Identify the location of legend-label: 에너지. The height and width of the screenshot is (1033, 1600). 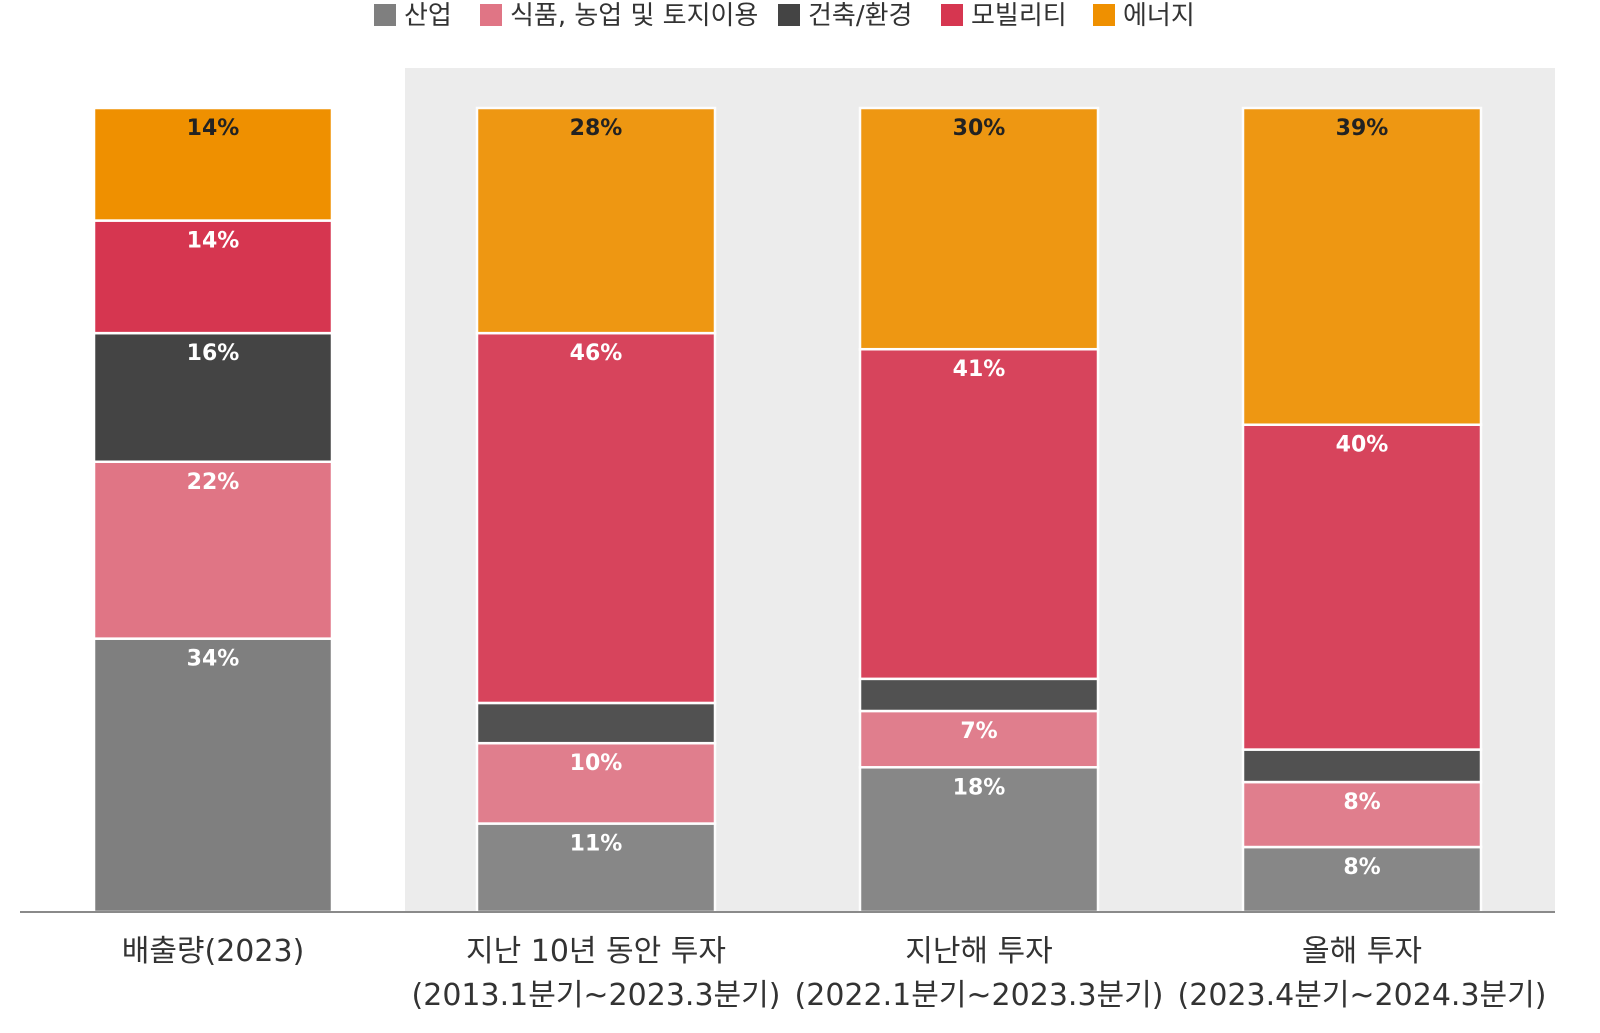
(1159, 16).